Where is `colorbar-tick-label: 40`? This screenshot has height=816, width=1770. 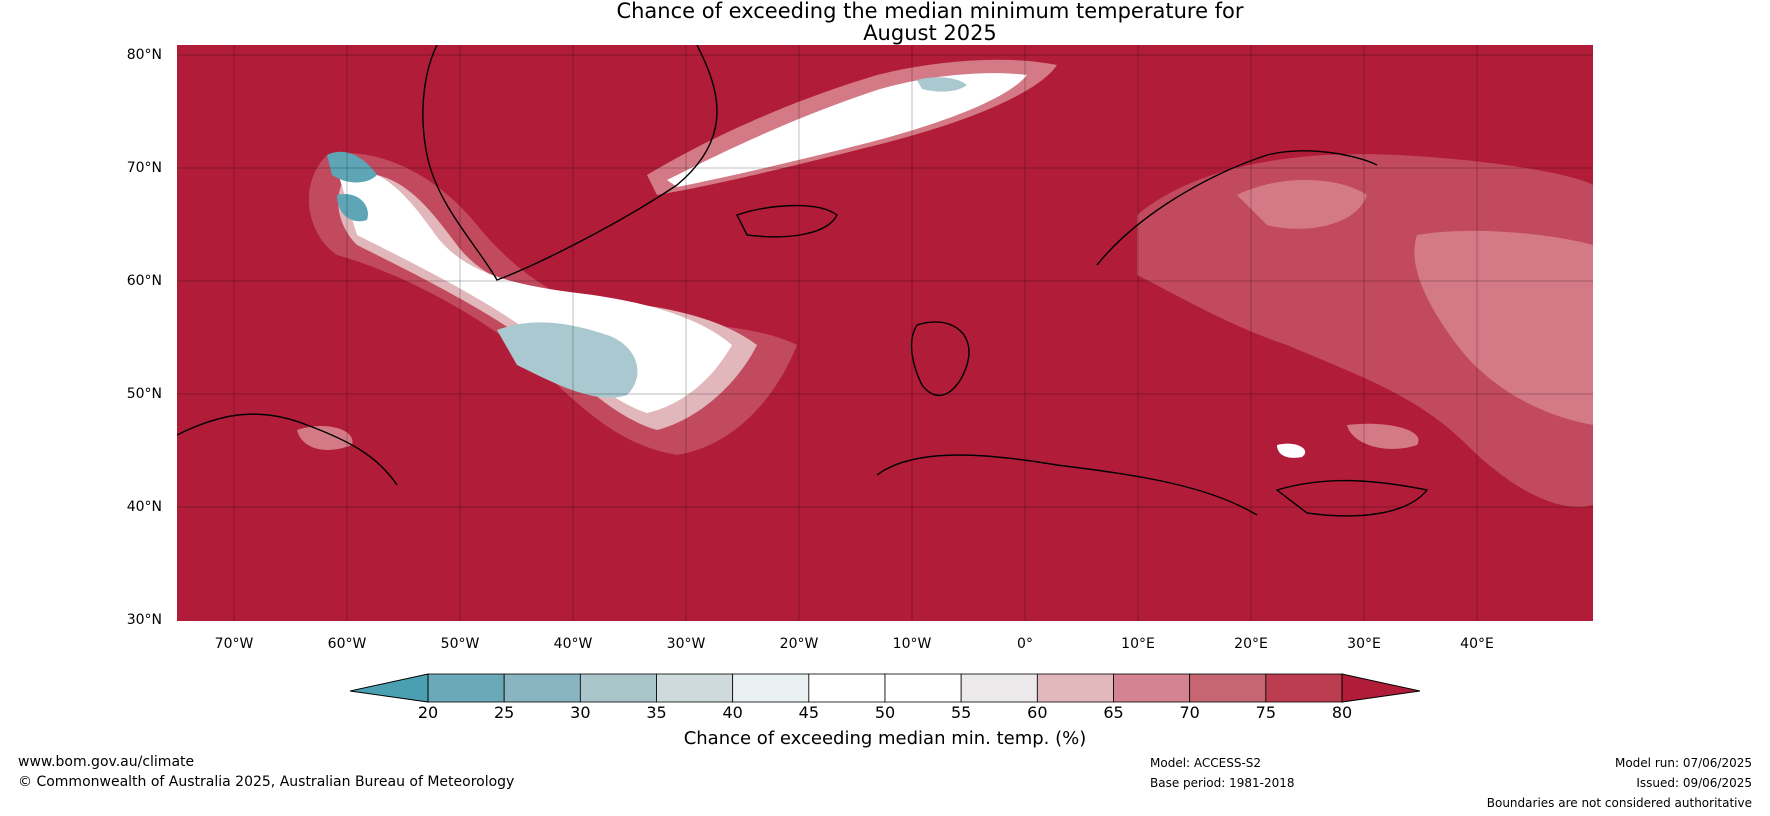 colorbar-tick-label: 40 is located at coordinates (732, 712).